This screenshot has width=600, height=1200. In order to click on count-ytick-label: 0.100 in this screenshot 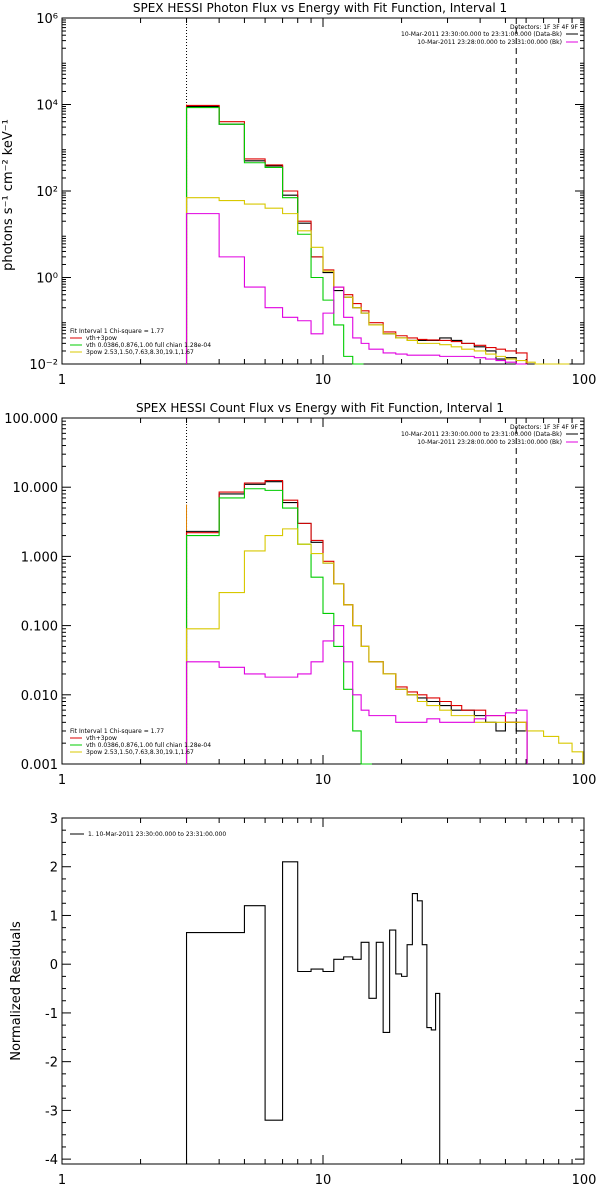, I will do `click(39, 627)`.